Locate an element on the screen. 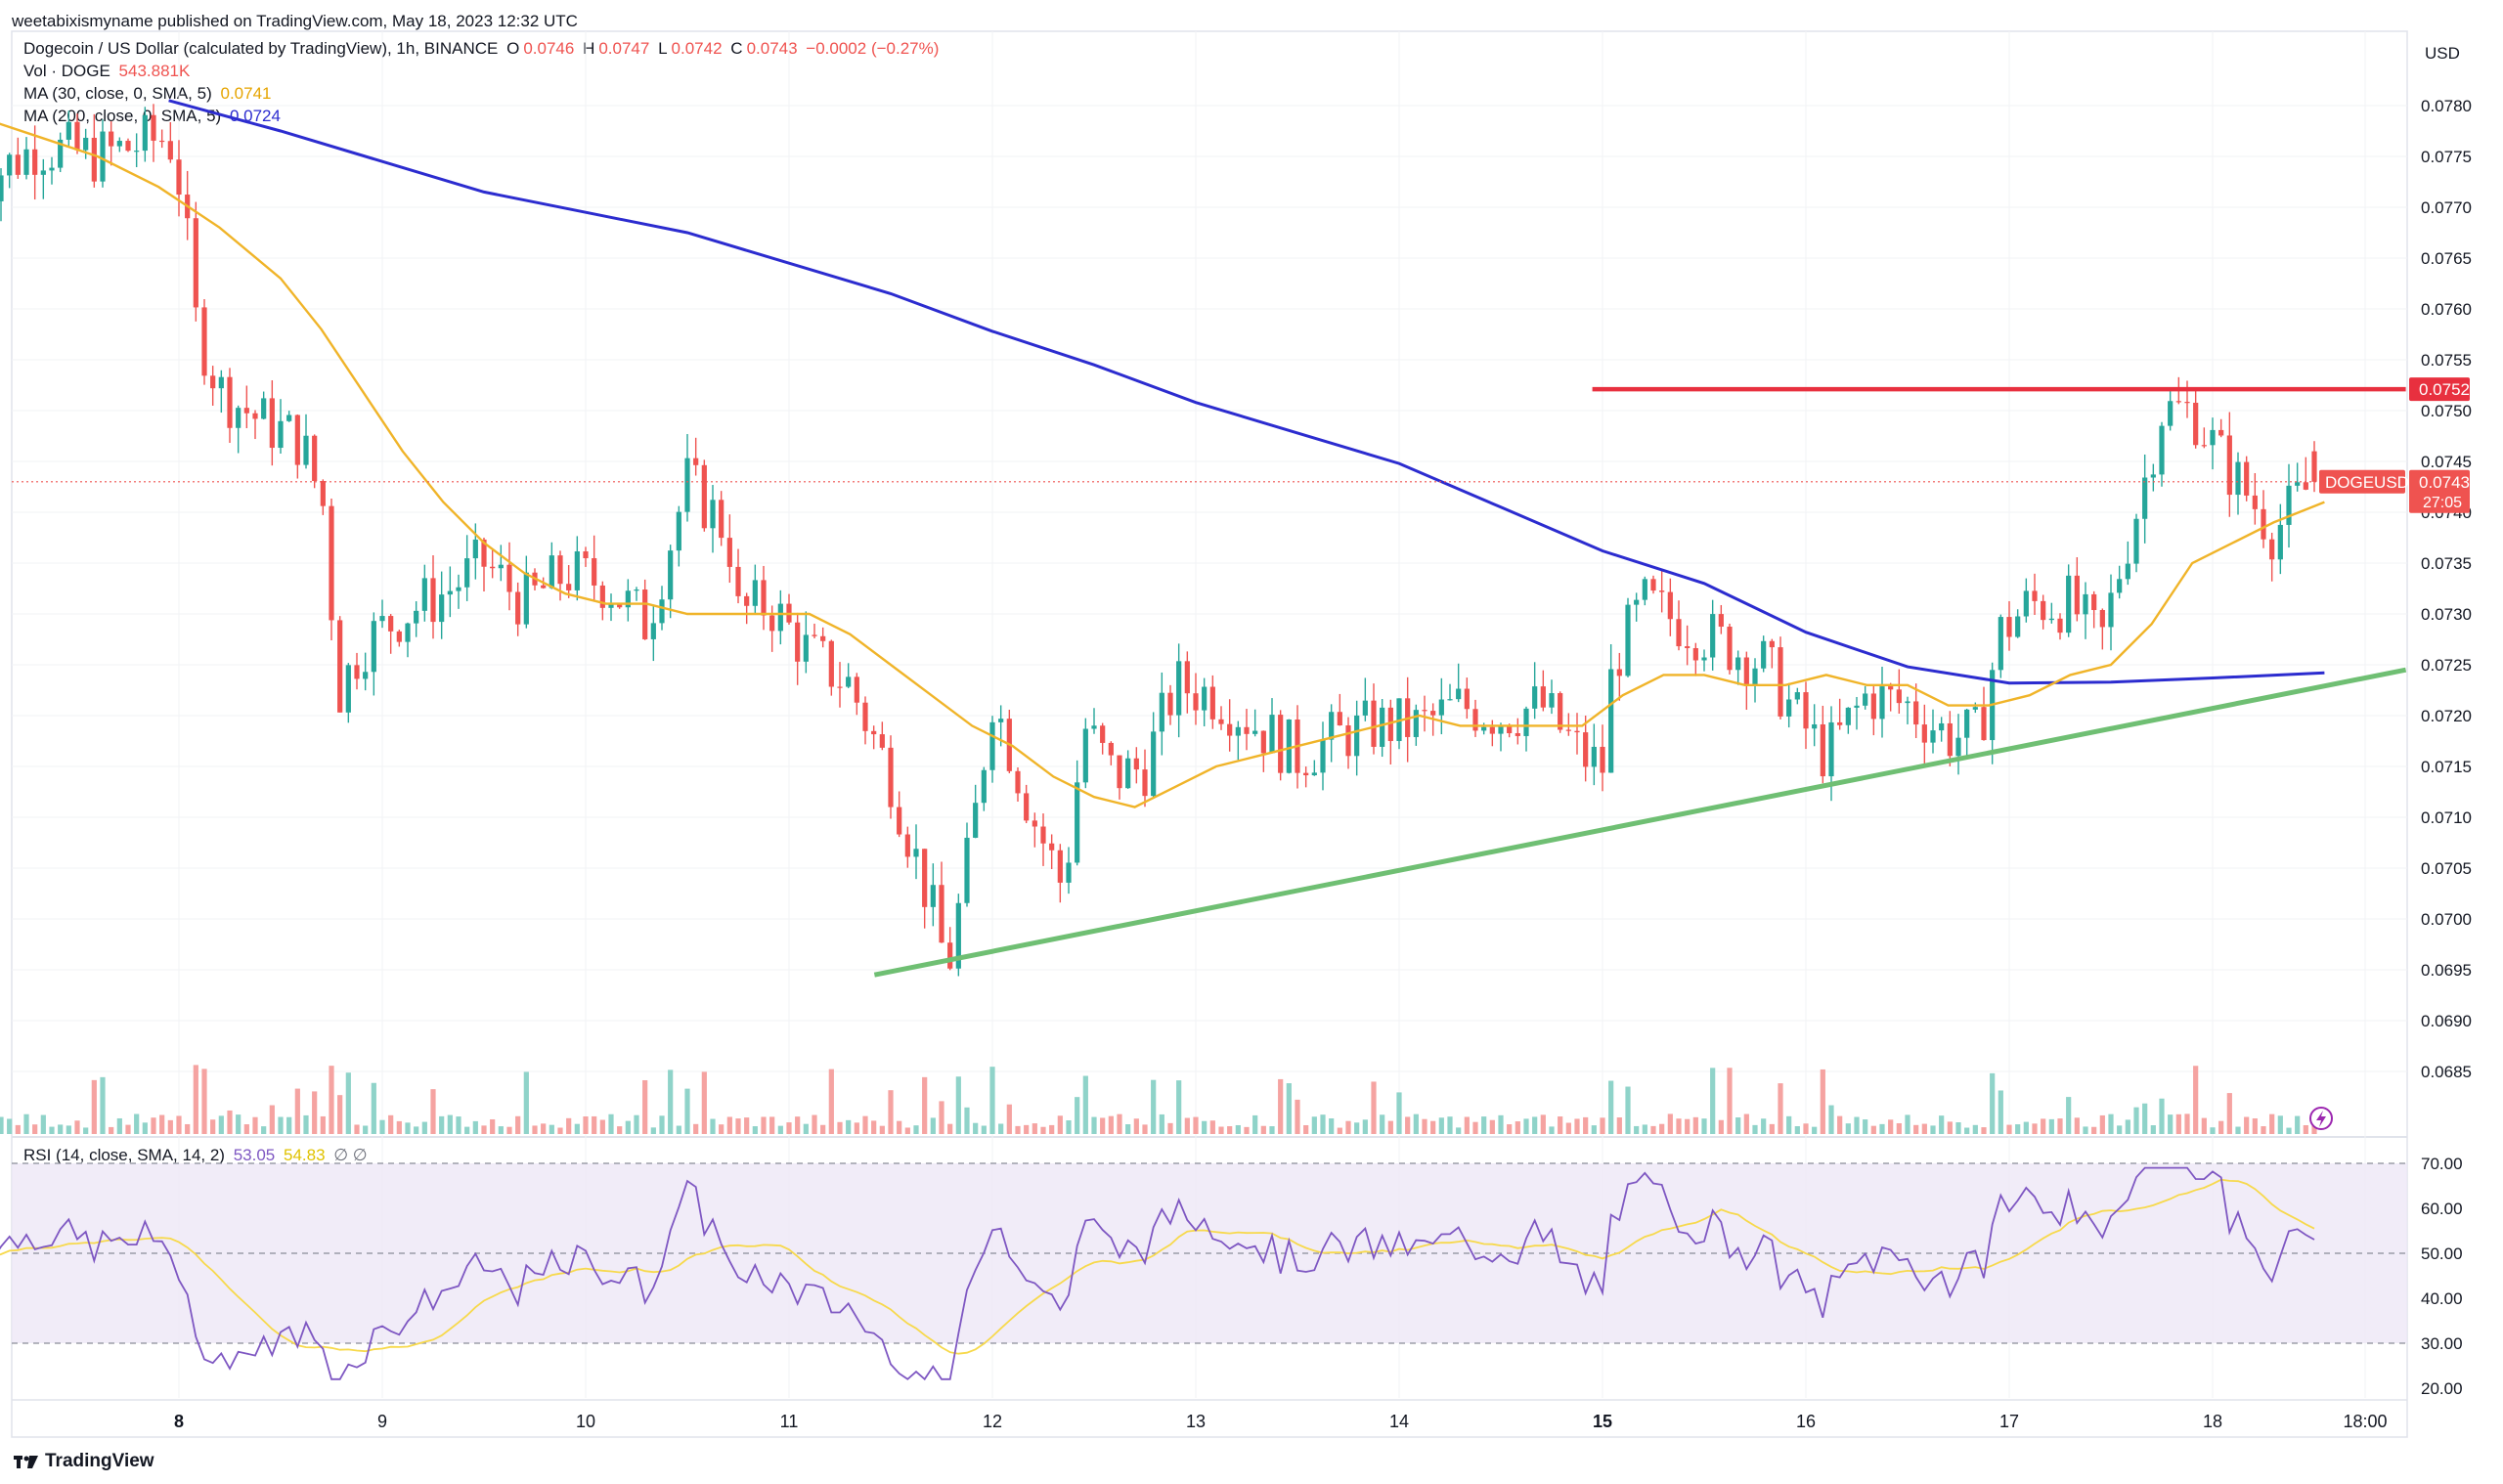 This screenshot has height=1484, width=2503. lightning-icon is located at coordinates (2321, 1118).